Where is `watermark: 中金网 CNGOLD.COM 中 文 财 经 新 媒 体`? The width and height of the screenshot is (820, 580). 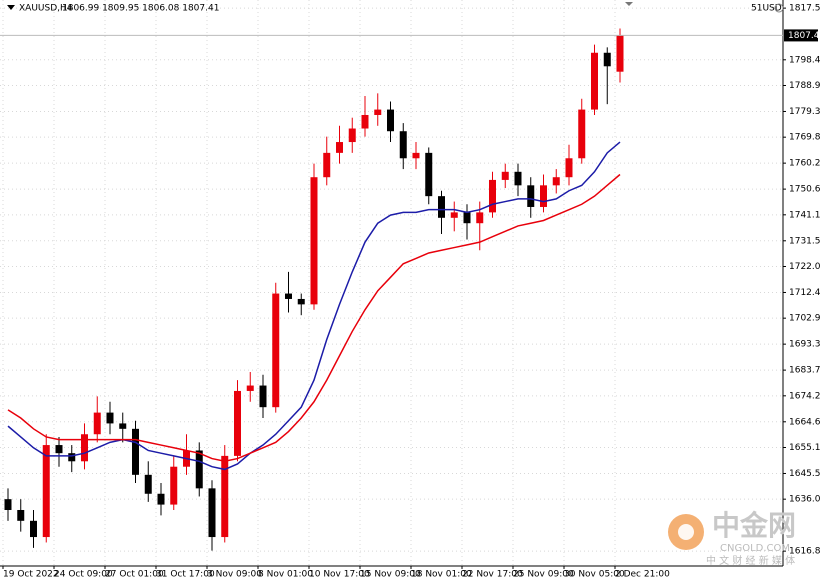 watermark: 中金网 CNGOLD.COM 中 文 财 经 新 媒 体 is located at coordinates (732, 538).